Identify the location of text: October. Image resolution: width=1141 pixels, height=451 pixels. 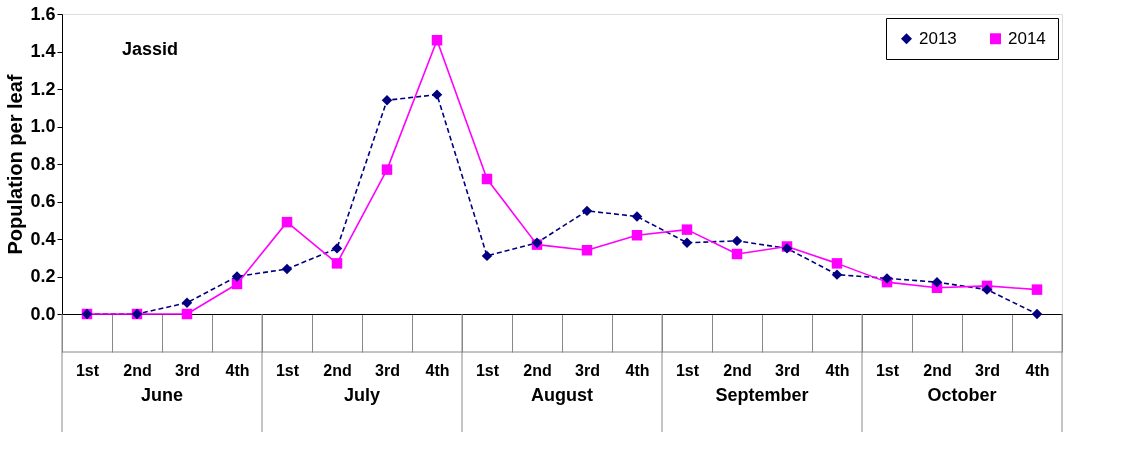
(962, 395).